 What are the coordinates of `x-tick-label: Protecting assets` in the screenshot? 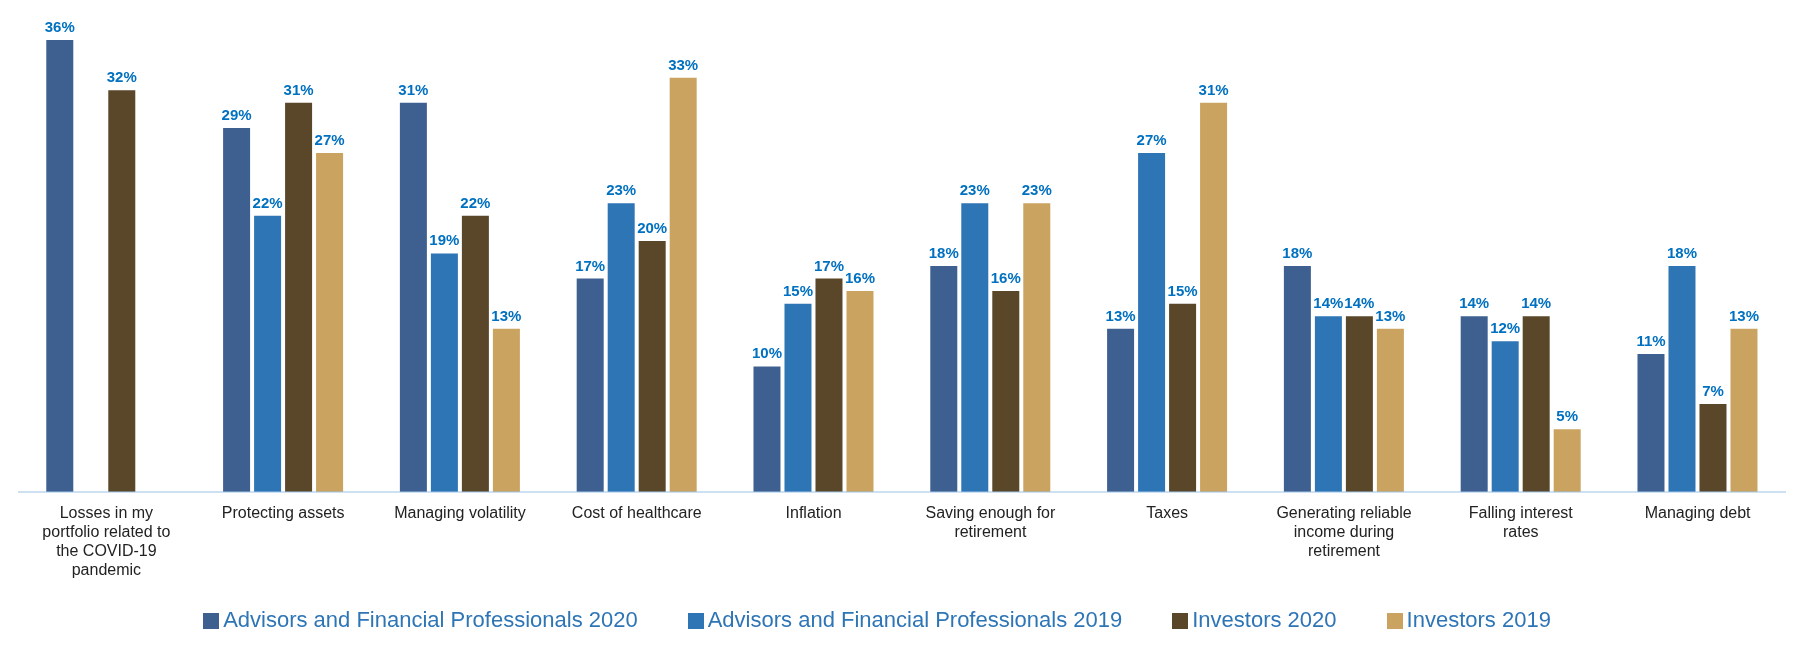 It's located at (283, 512).